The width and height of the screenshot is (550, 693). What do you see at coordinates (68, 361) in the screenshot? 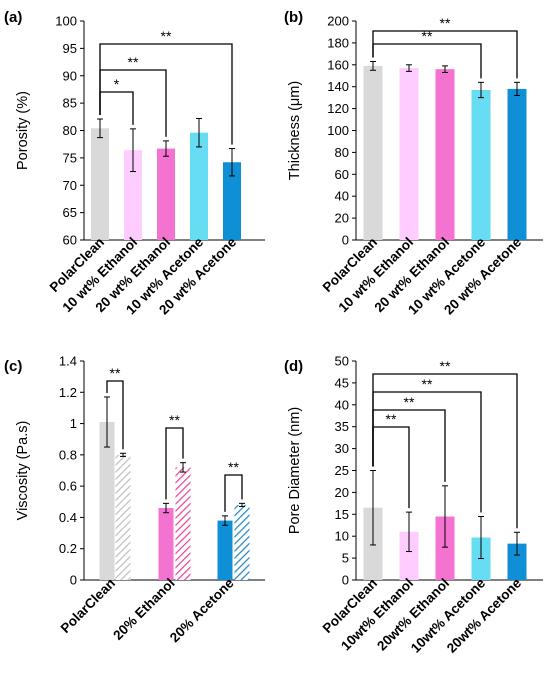
I see `y-tick-label: 1.4` at bounding box center [68, 361].